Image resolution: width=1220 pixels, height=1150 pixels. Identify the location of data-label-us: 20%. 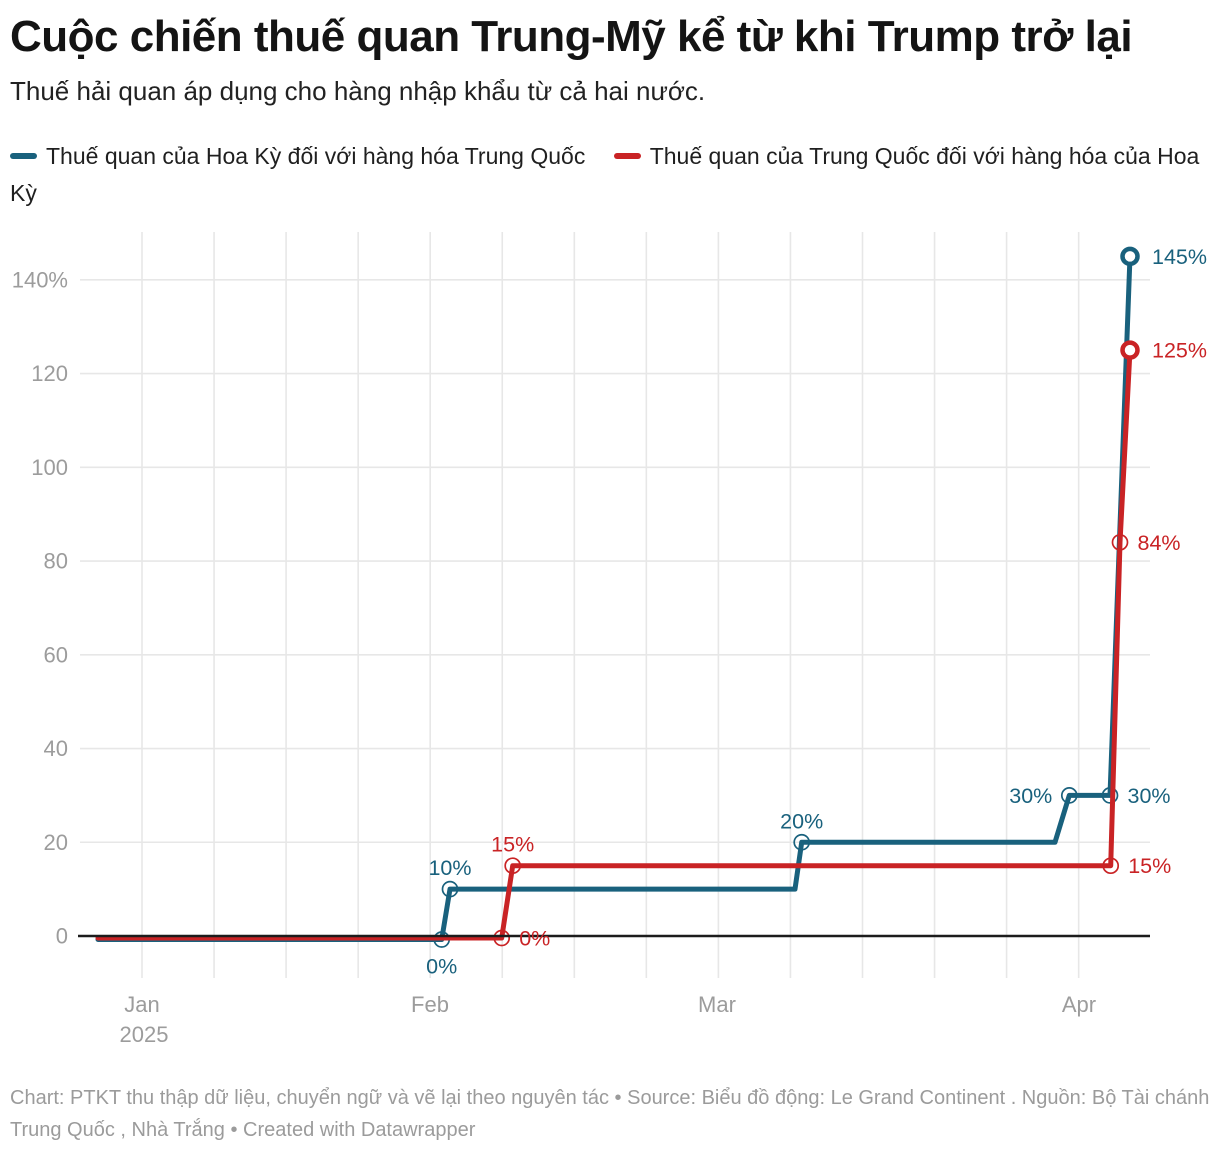
(801, 821).